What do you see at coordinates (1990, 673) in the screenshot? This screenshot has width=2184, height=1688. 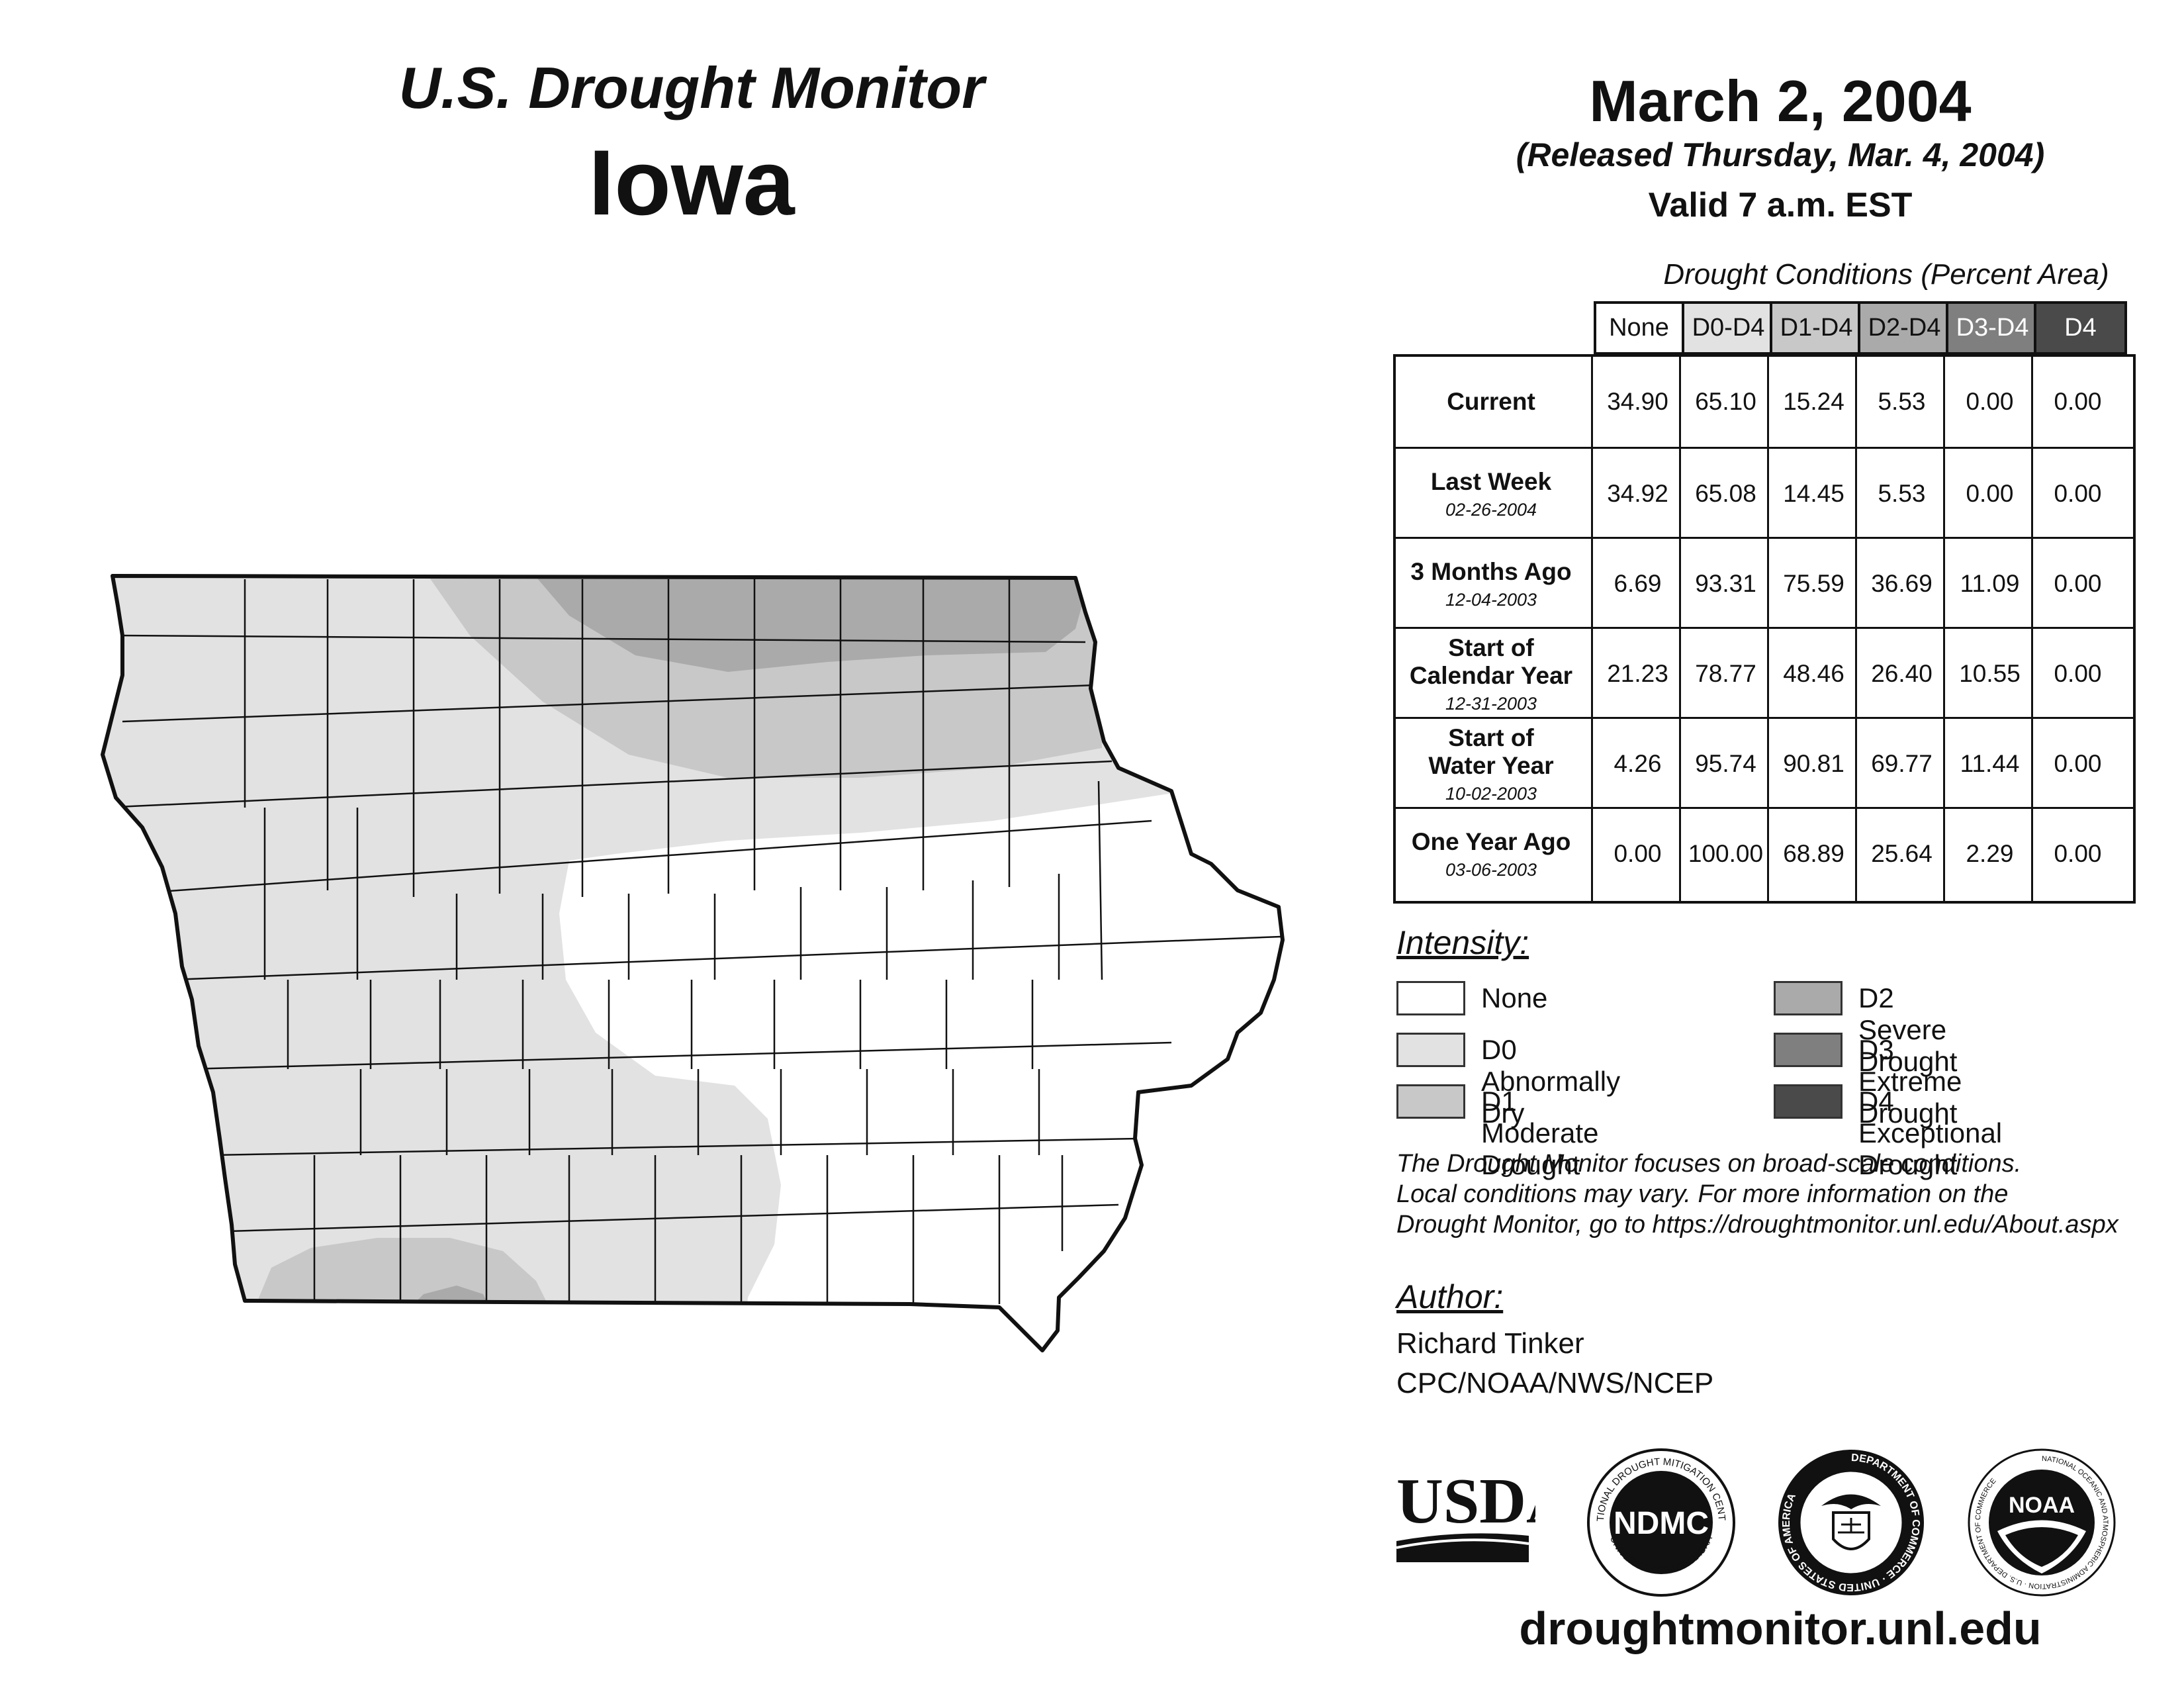 I see `table-cell: 10.55` at bounding box center [1990, 673].